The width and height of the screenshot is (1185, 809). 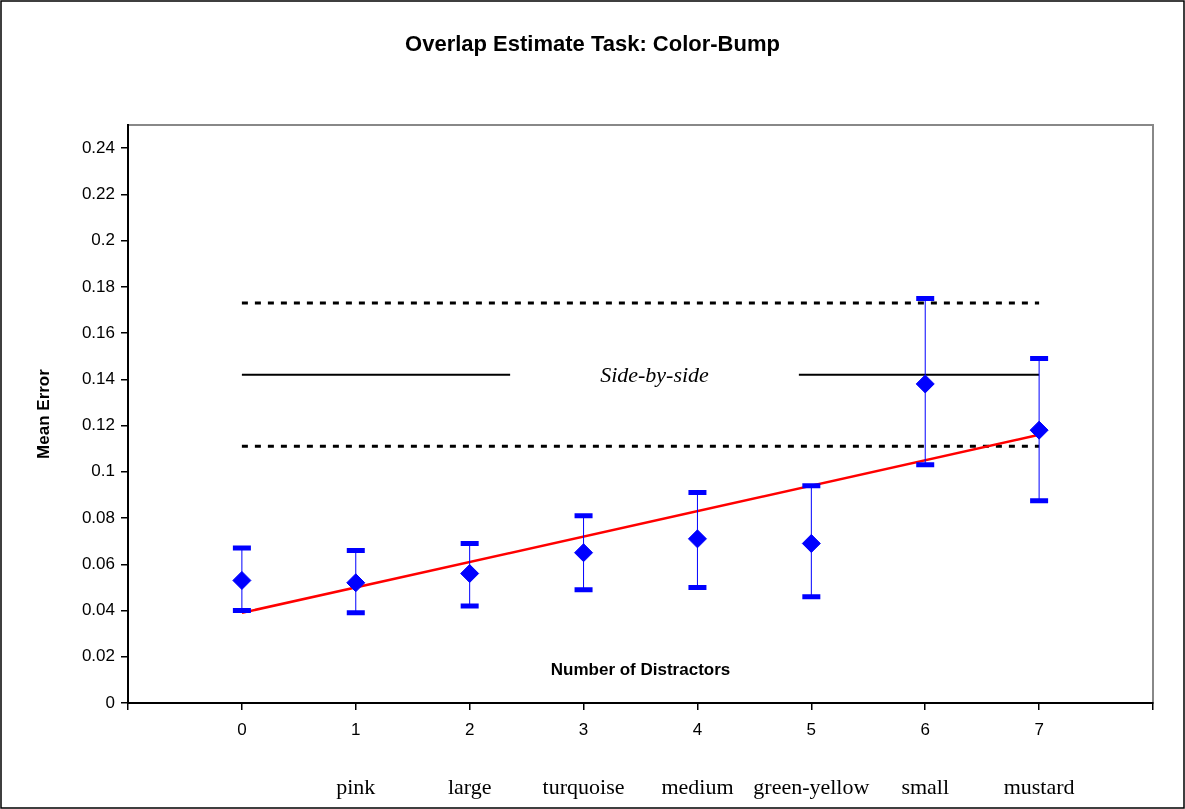 What do you see at coordinates (583, 729) in the screenshot?
I see `x-tick-label: 3` at bounding box center [583, 729].